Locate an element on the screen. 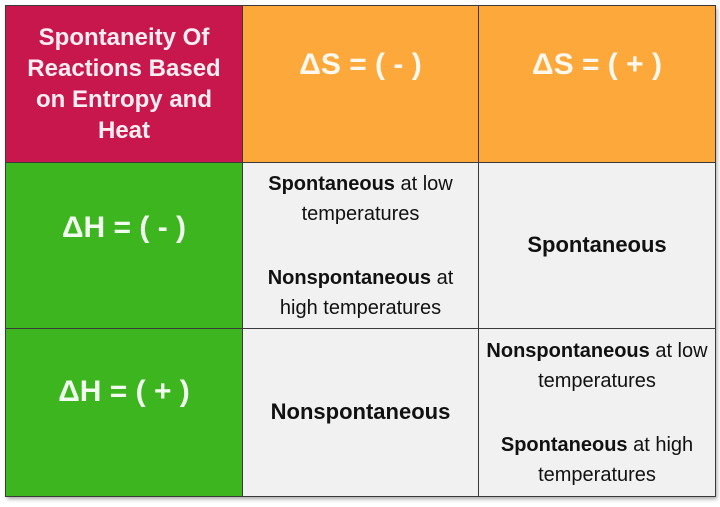  column-header-label: ΔS = ( + ) is located at coordinates (597, 64).